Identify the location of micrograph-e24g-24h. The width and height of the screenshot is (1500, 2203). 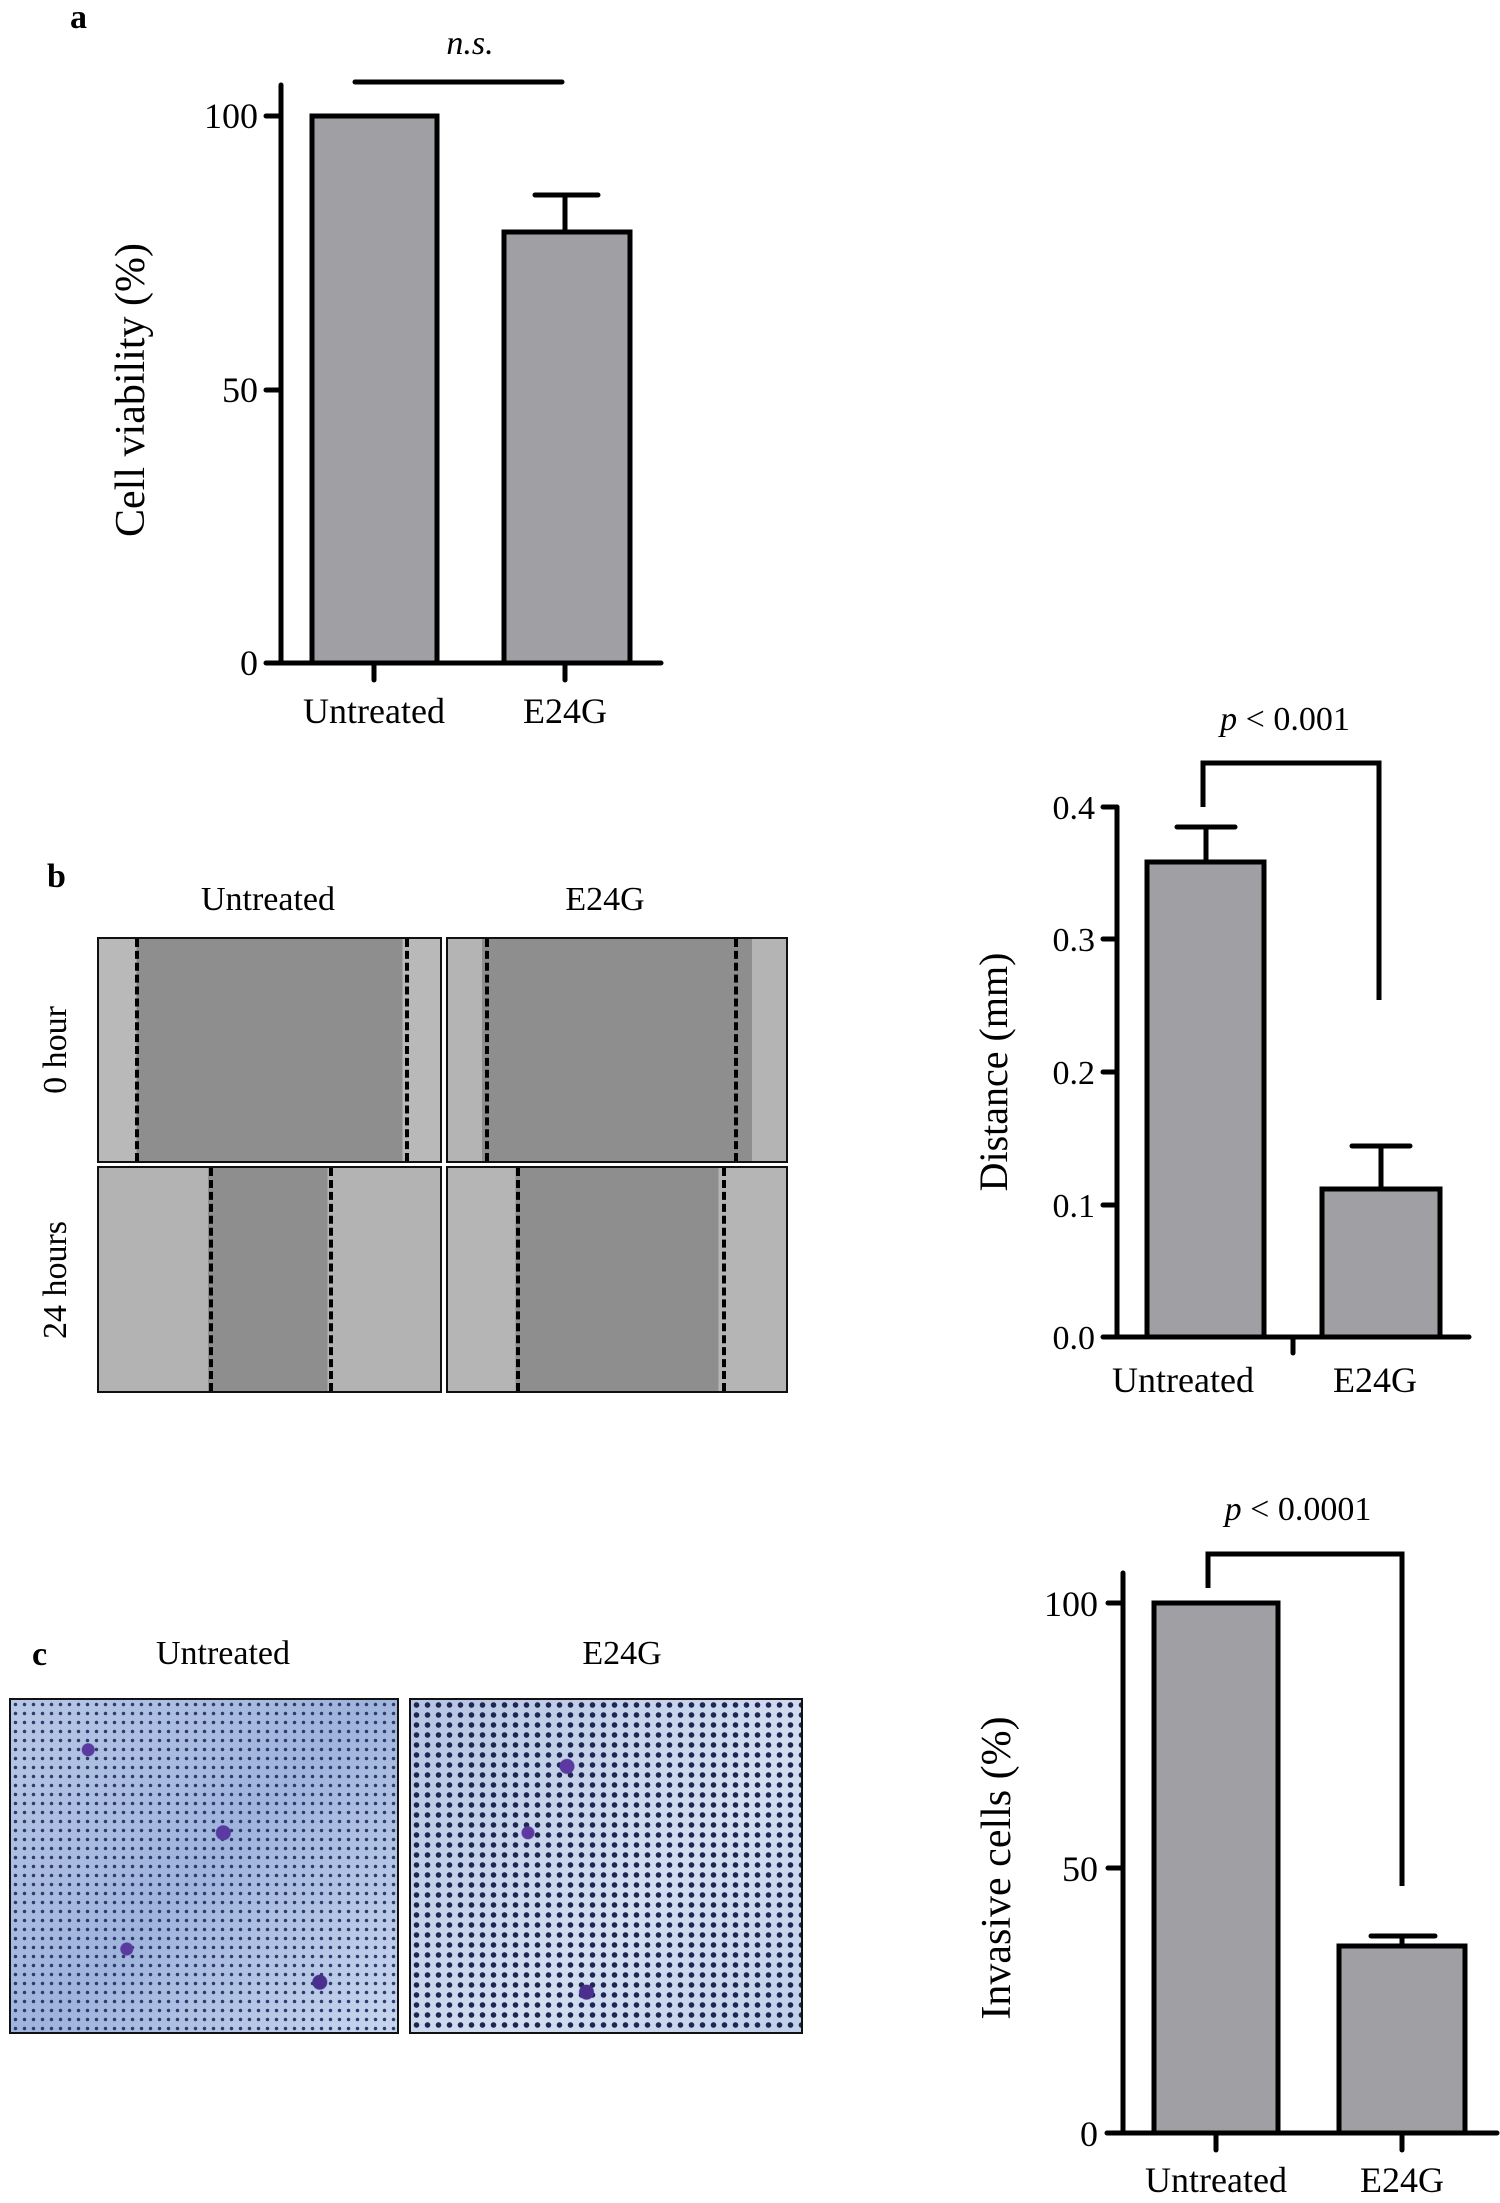
(617, 1279).